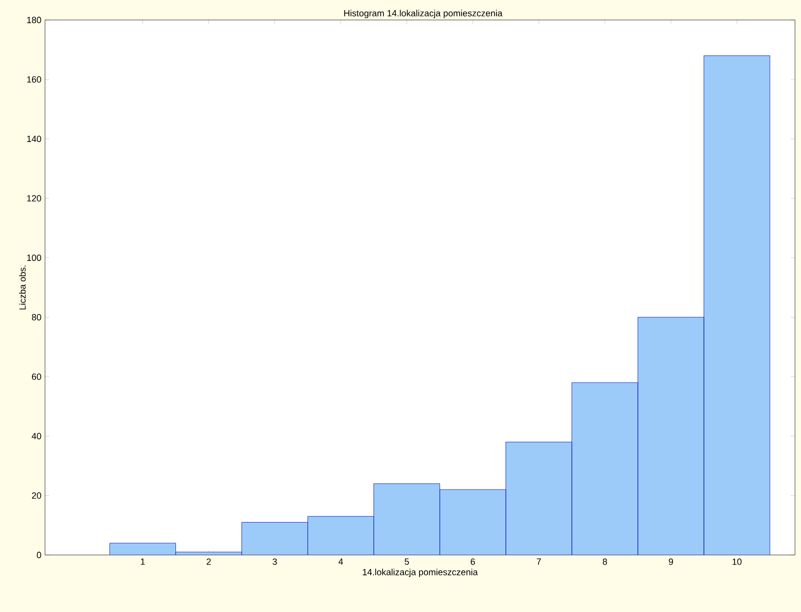 Image resolution: width=801 pixels, height=612 pixels. What do you see at coordinates (142, 561) in the screenshot?
I see `x-tick-label: 1` at bounding box center [142, 561].